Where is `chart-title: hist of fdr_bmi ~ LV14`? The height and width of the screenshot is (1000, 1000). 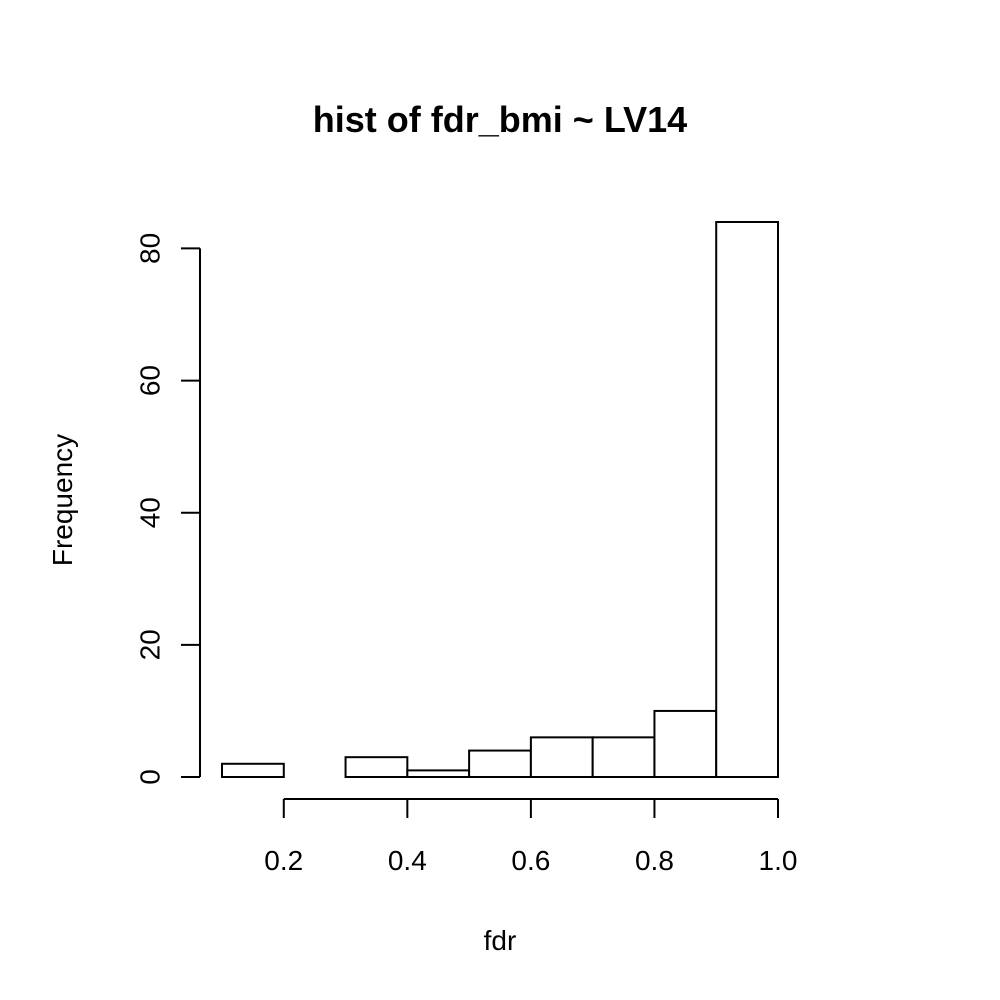 chart-title: hist of fdr_bmi ~ LV14 is located at coordinates (500, 119).